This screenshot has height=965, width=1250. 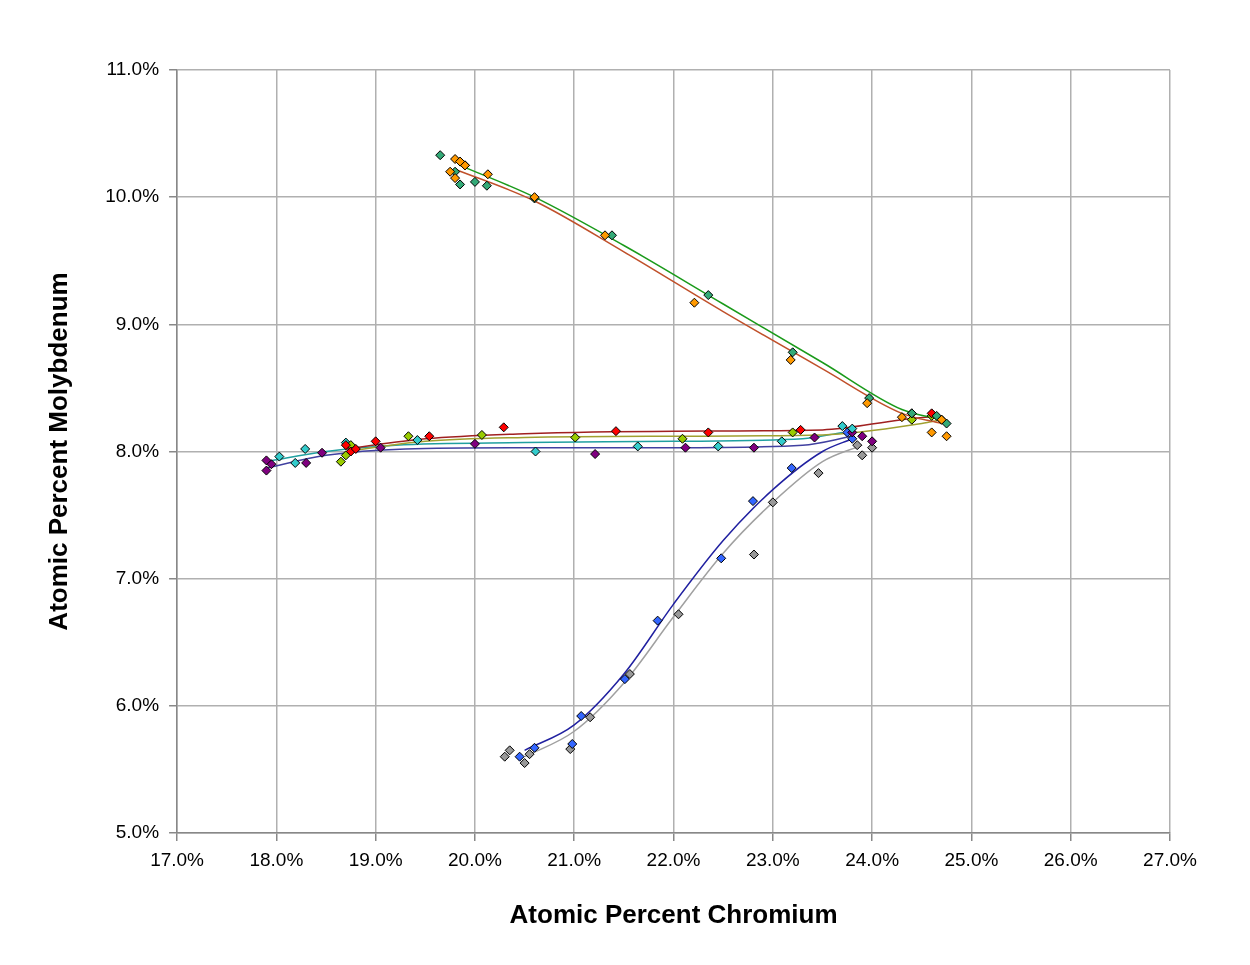 I want to click on x-tick-label: 18.0%, so click(x=276, y=859).